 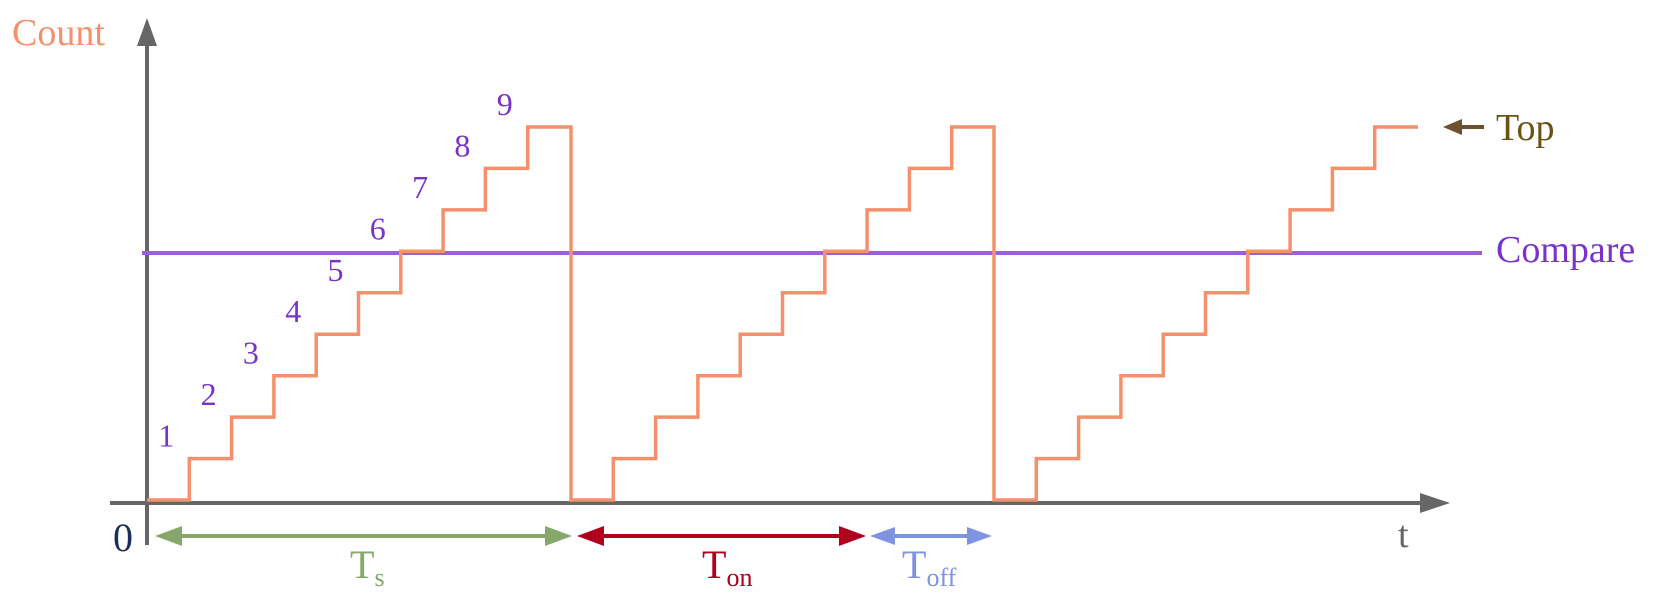 What do you see at coordinates (1403, 535) in the screenshot?
I see `x-axis-label: t` at bounding box center [1403, 535].